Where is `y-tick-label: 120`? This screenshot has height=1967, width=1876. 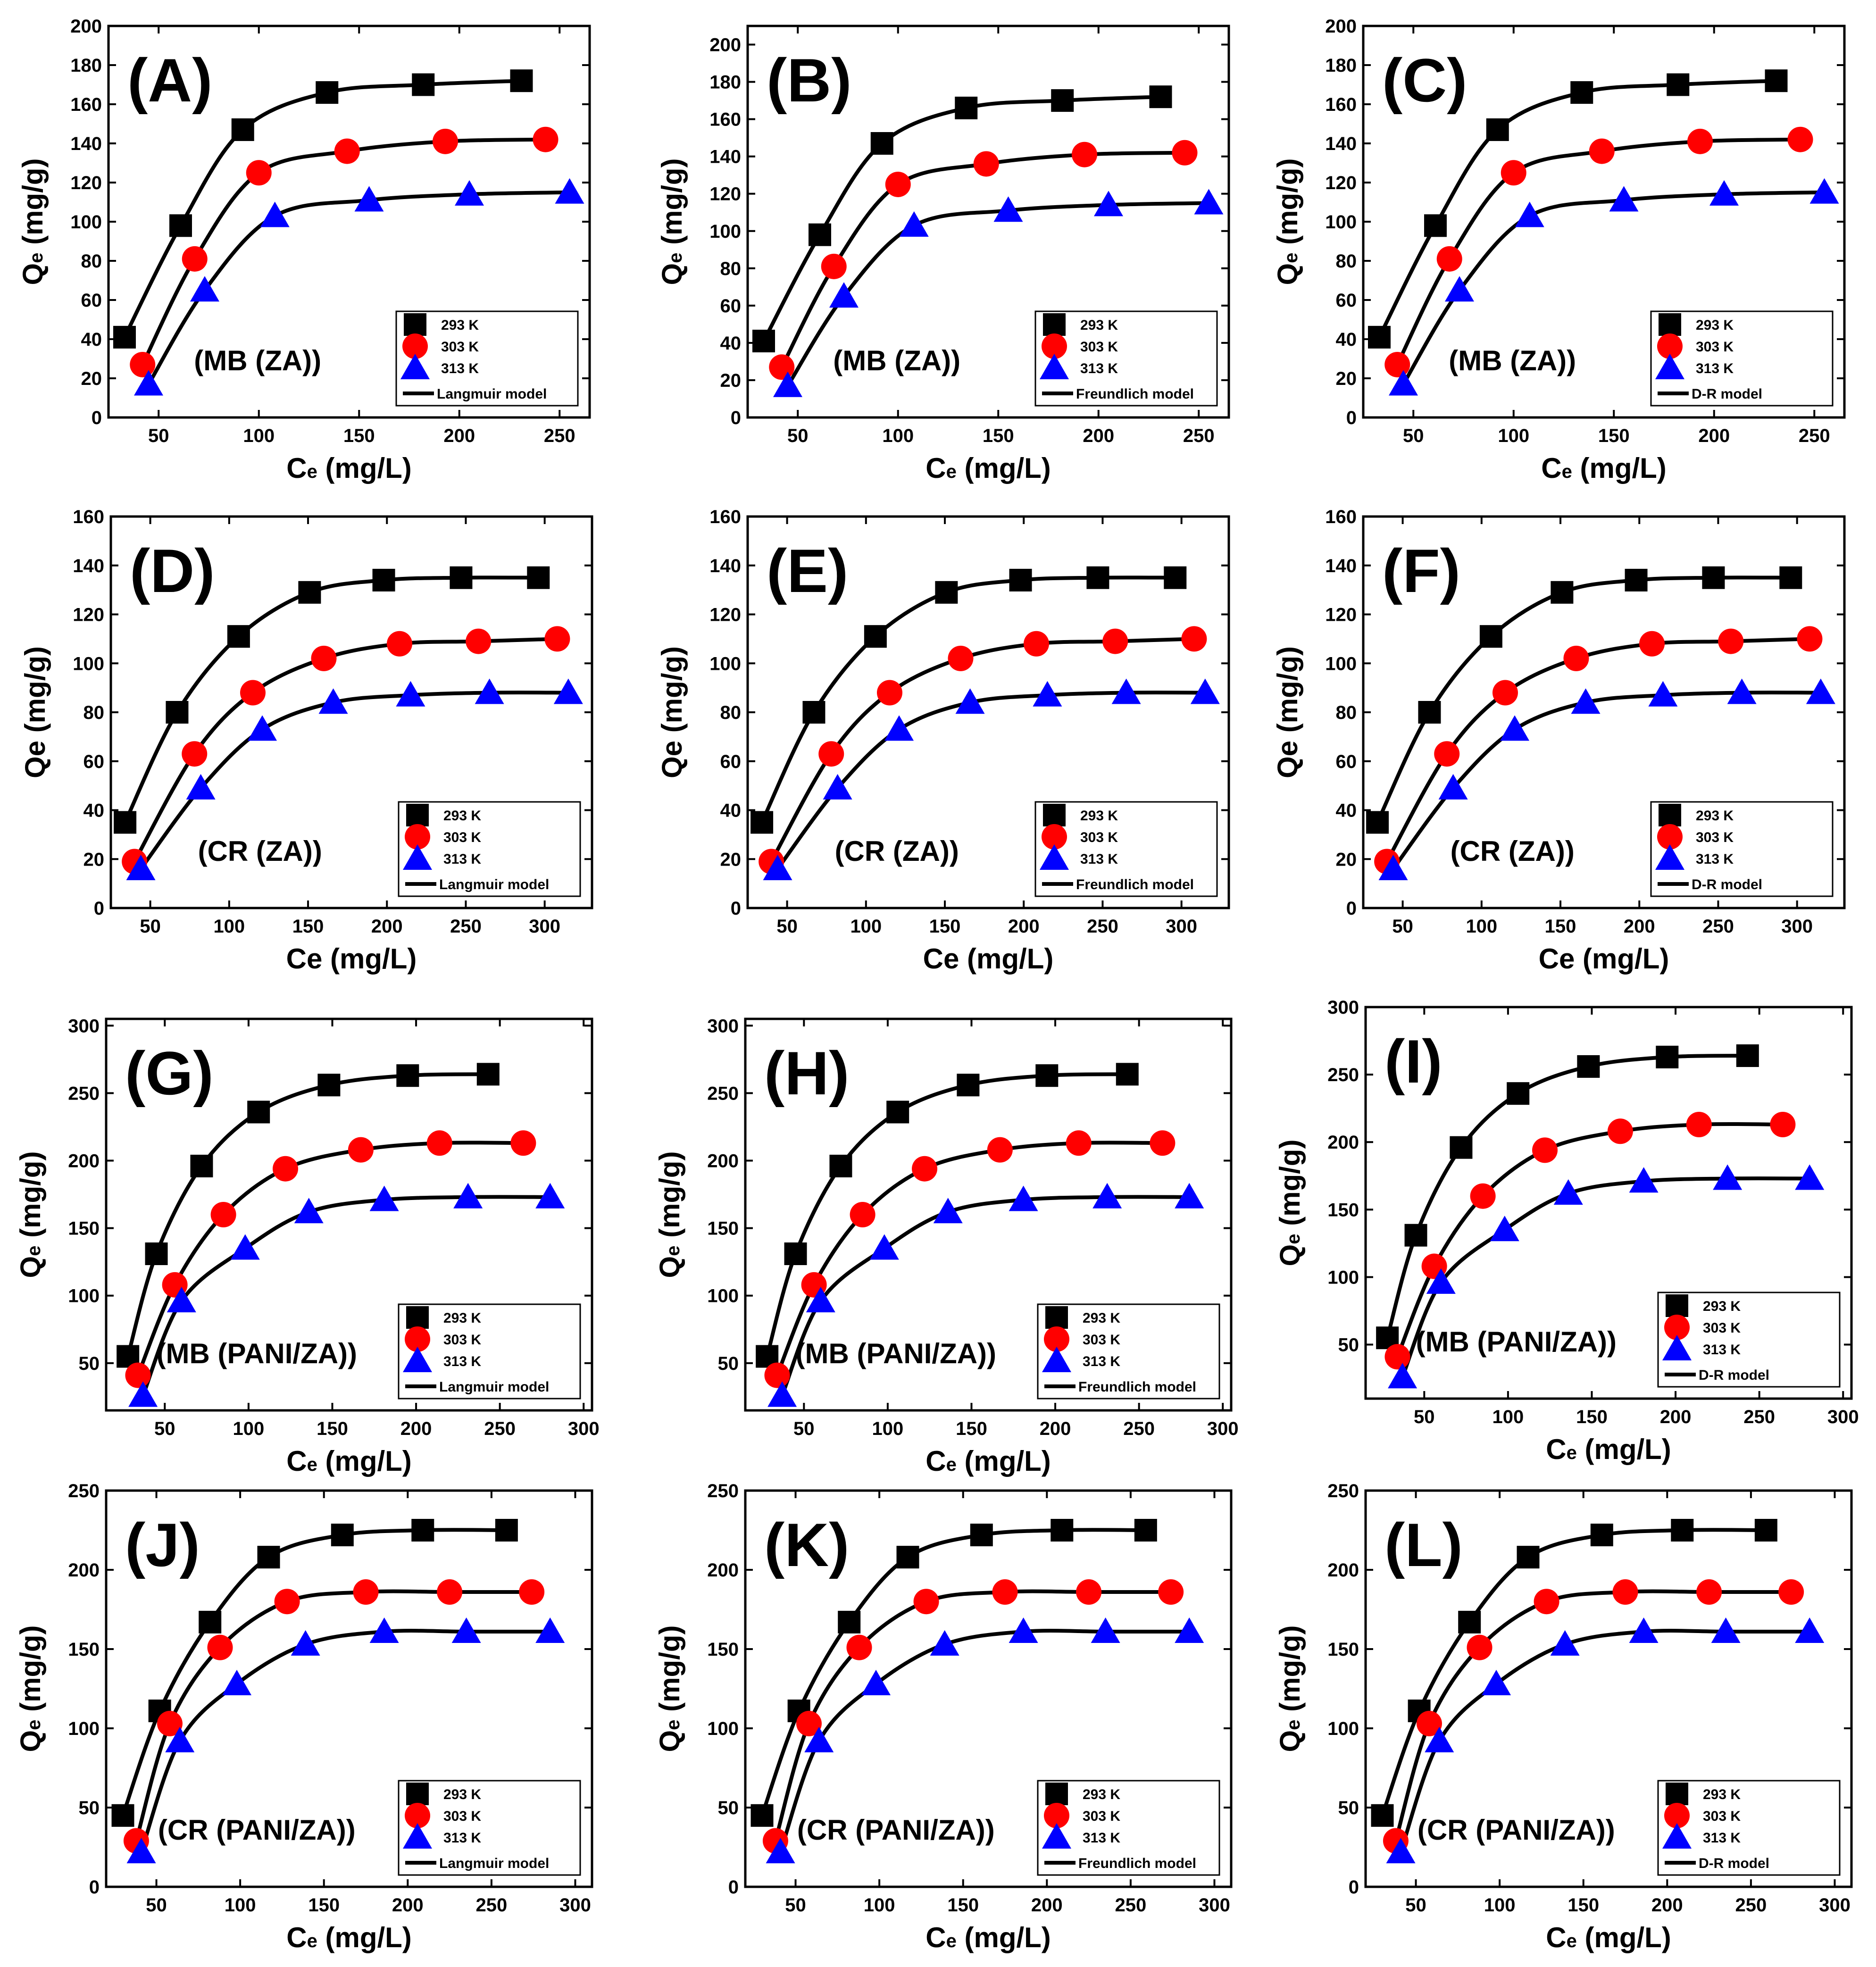
y-tick-label: 120 is located at coordinates (725, 615).